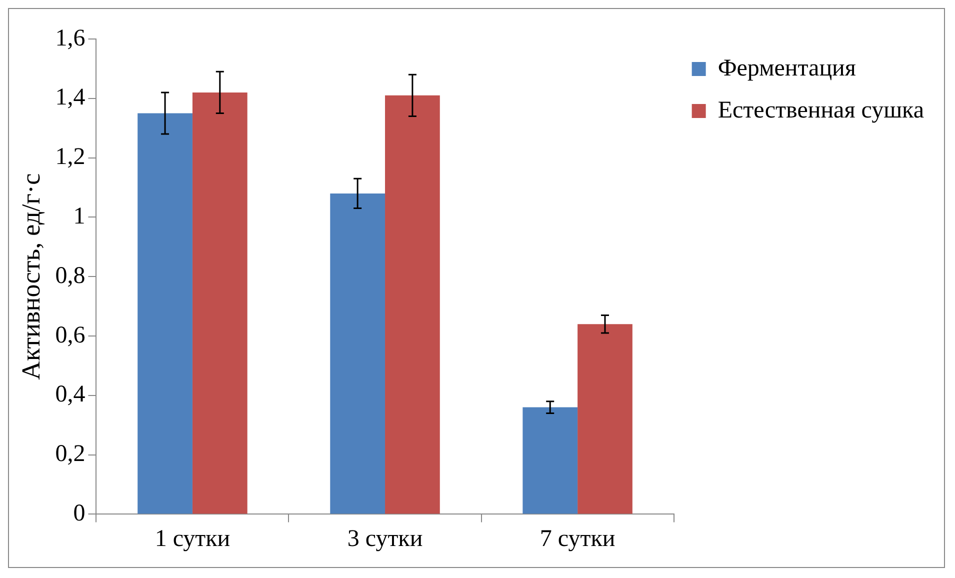  Describe the element at coordinates (70, 38) in the screenshot. I see `y-tick-label: 1,6` at that location.